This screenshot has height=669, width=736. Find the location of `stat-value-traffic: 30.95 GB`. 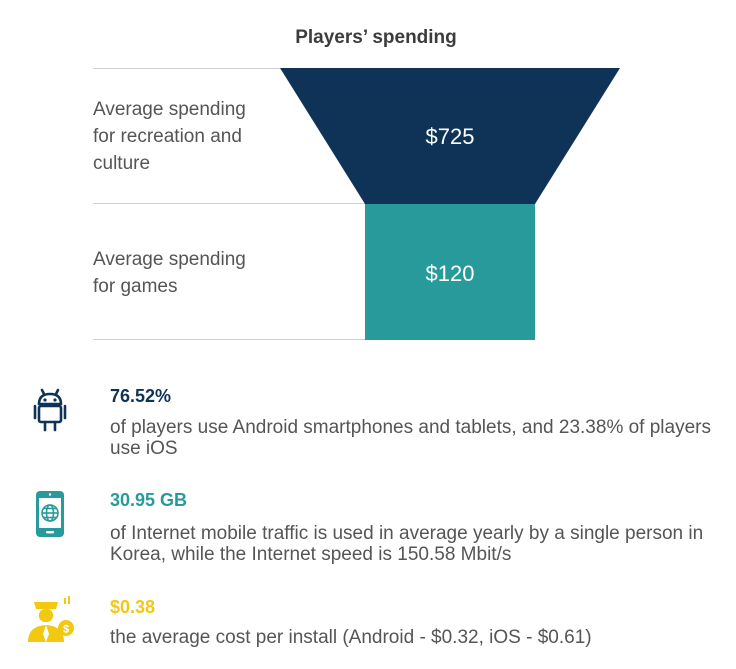

stat-value-traffic: 30.95 GB is located at coordinates (149, 500).